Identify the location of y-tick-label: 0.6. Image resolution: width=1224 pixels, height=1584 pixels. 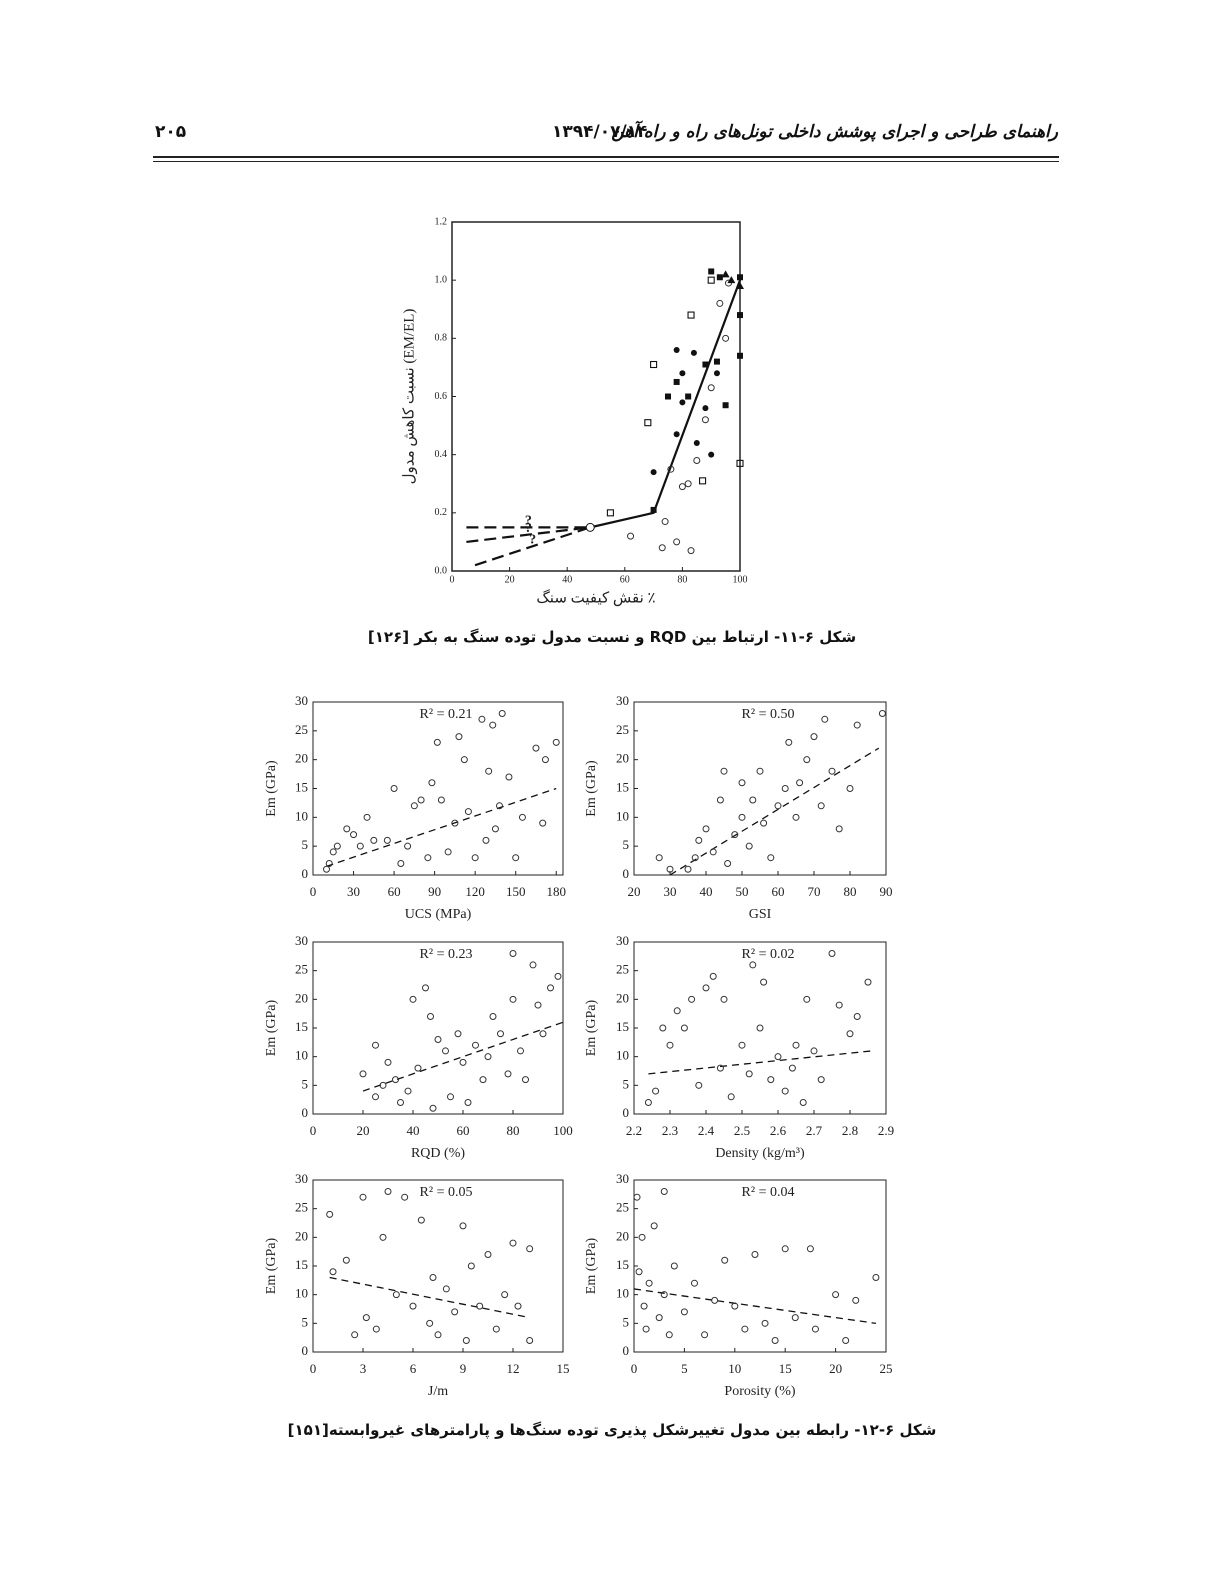
(441, 396).